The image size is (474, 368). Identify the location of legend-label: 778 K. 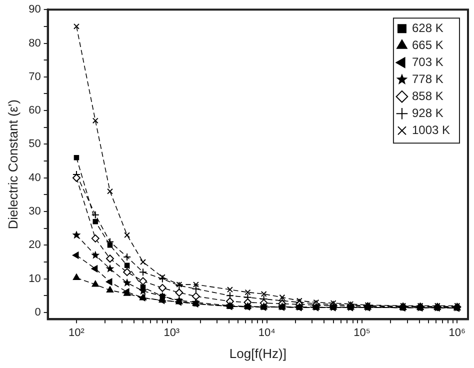
(428, 79).